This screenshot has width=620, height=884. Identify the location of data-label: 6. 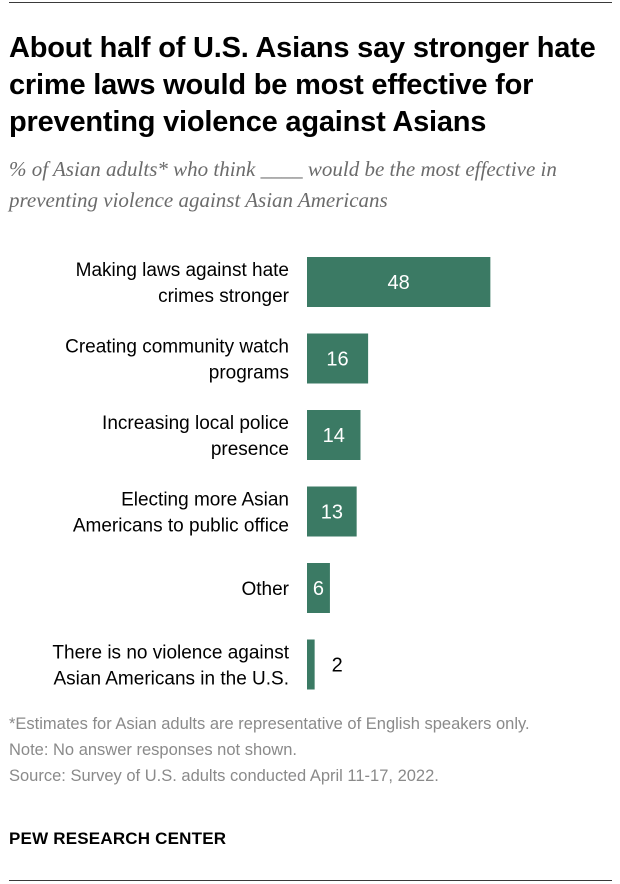
(318, 589).